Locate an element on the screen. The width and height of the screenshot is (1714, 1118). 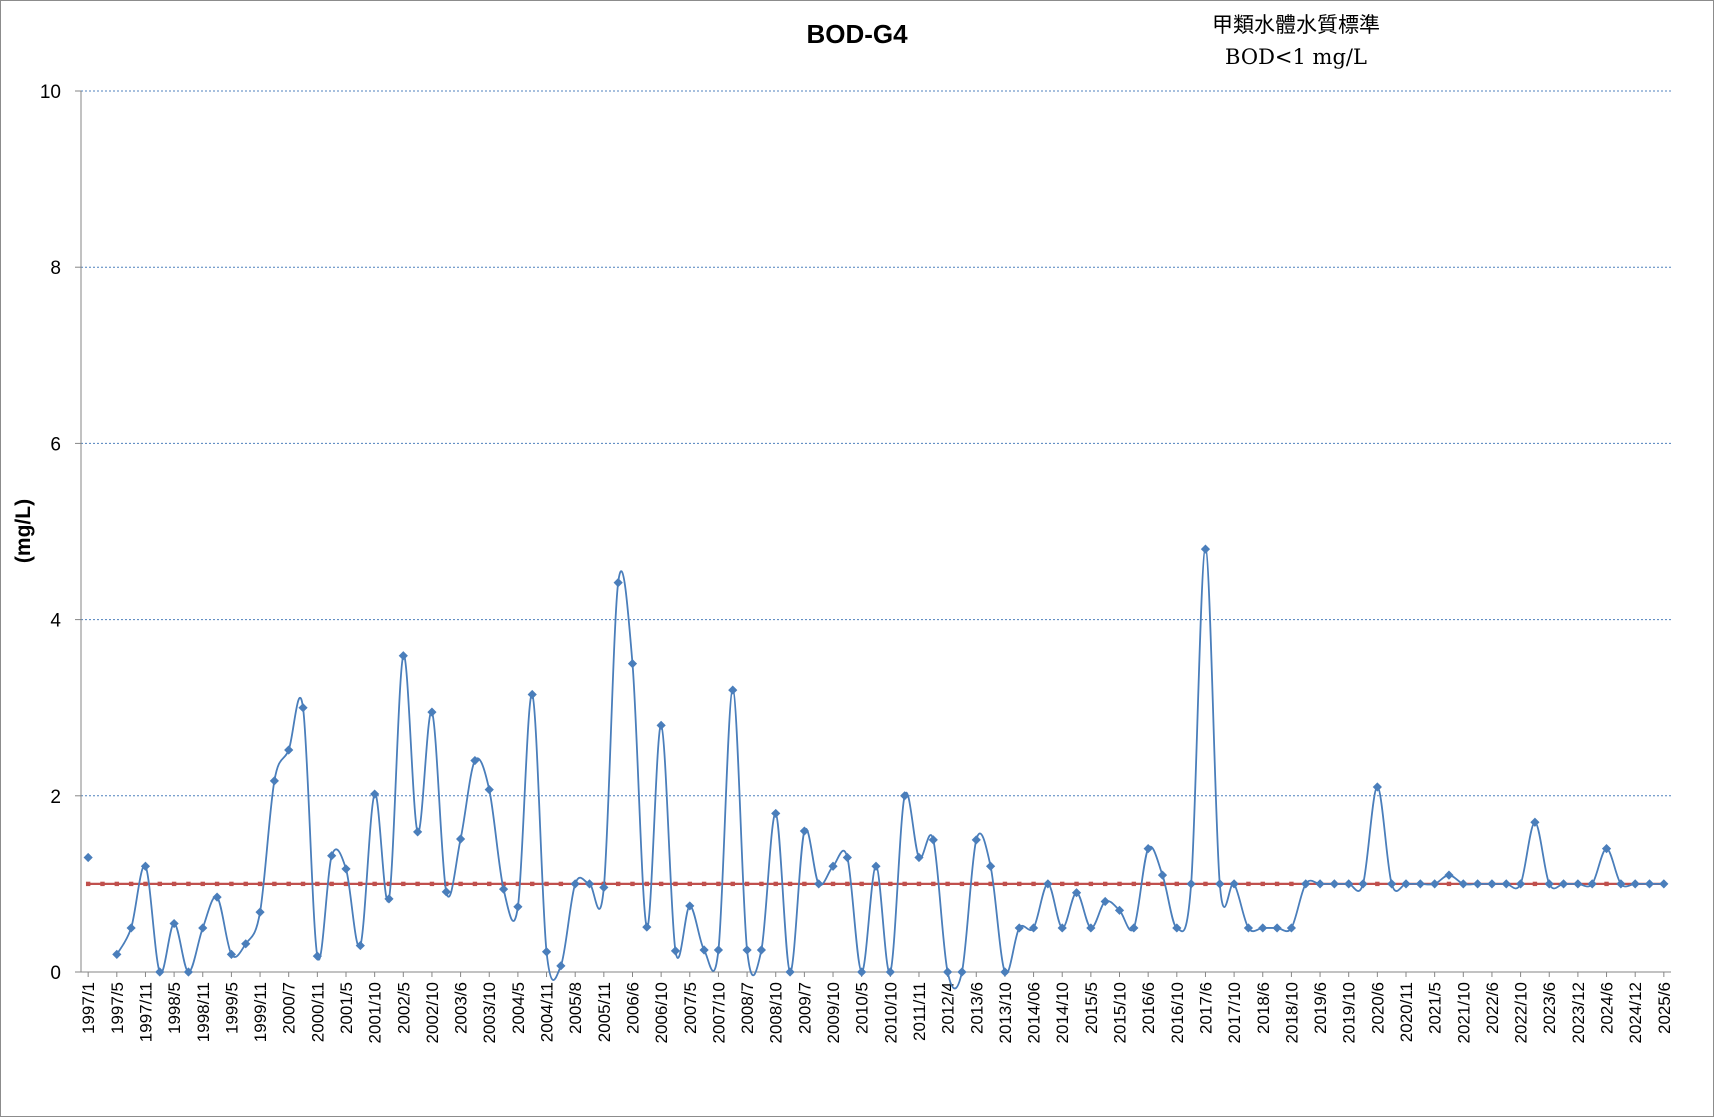
x-tick-label: 2003/10 is located at coordinates (489, 1012).